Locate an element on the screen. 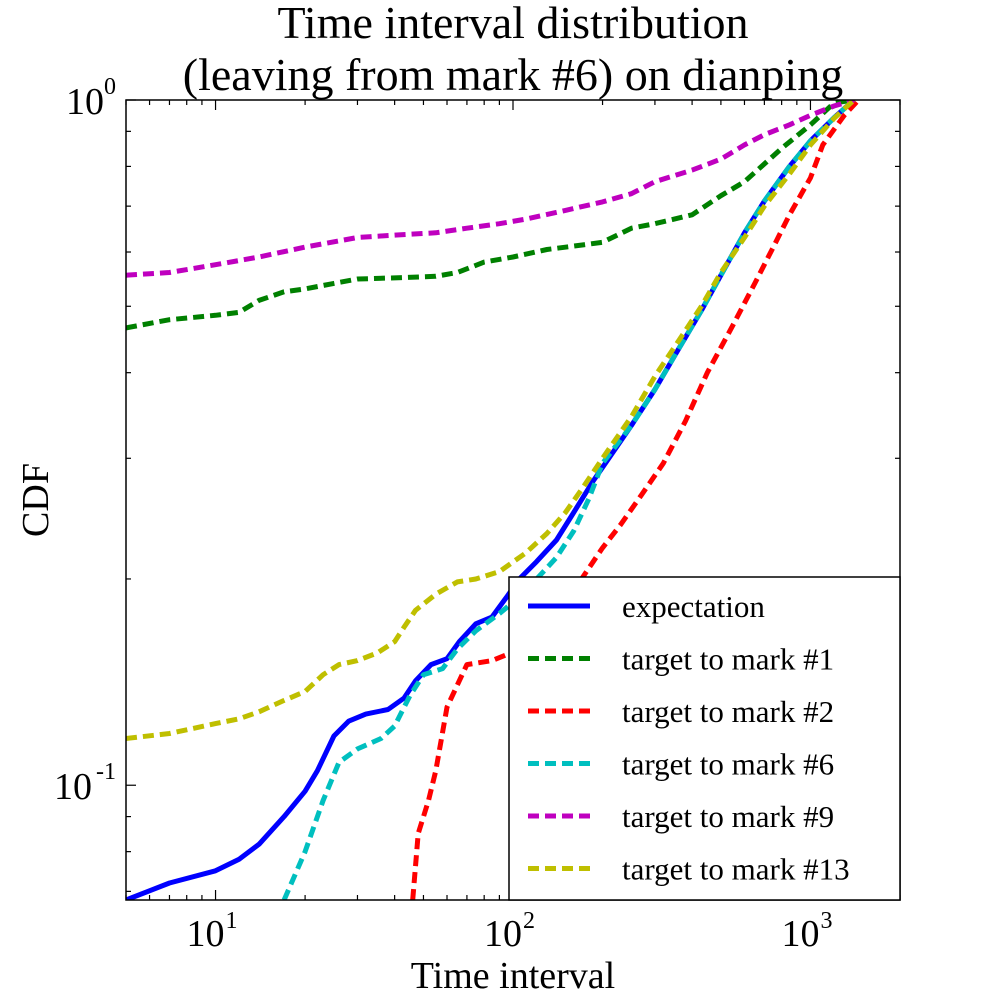 The height and width of the screenshot is (1000, 1000). chart-title-line-2: (leaving from mark #6) on dianping is located at coordinates (513, 74).